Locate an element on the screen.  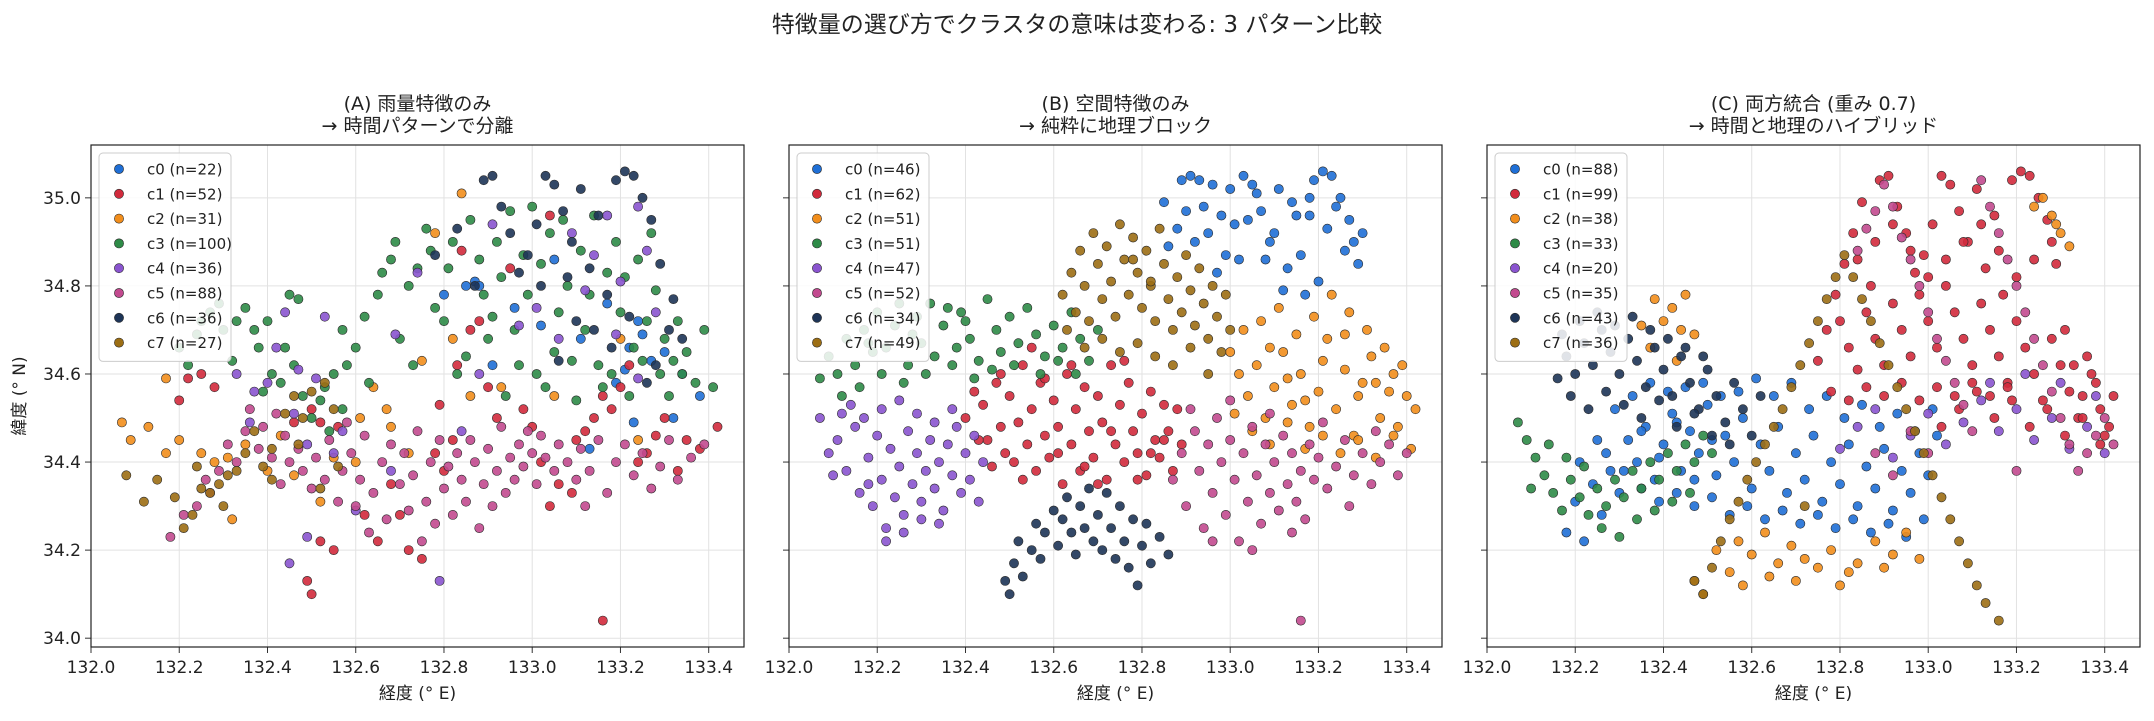
panel-subtitle: → 時間パターンで分離 is located at coordinates (417, 126).